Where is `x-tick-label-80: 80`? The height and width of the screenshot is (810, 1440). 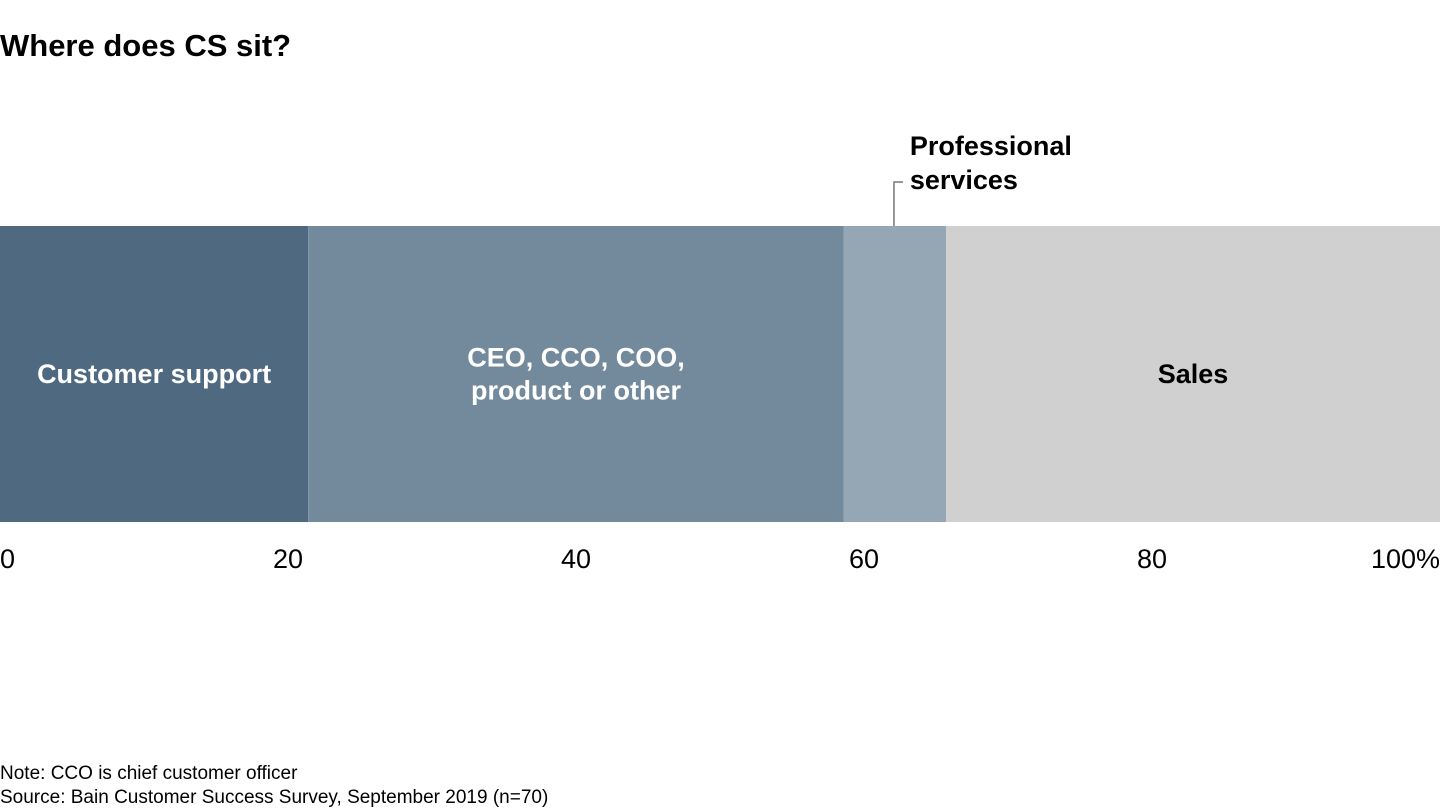
x-tick-label-80: 80 is located at coordinates (1152, 559).